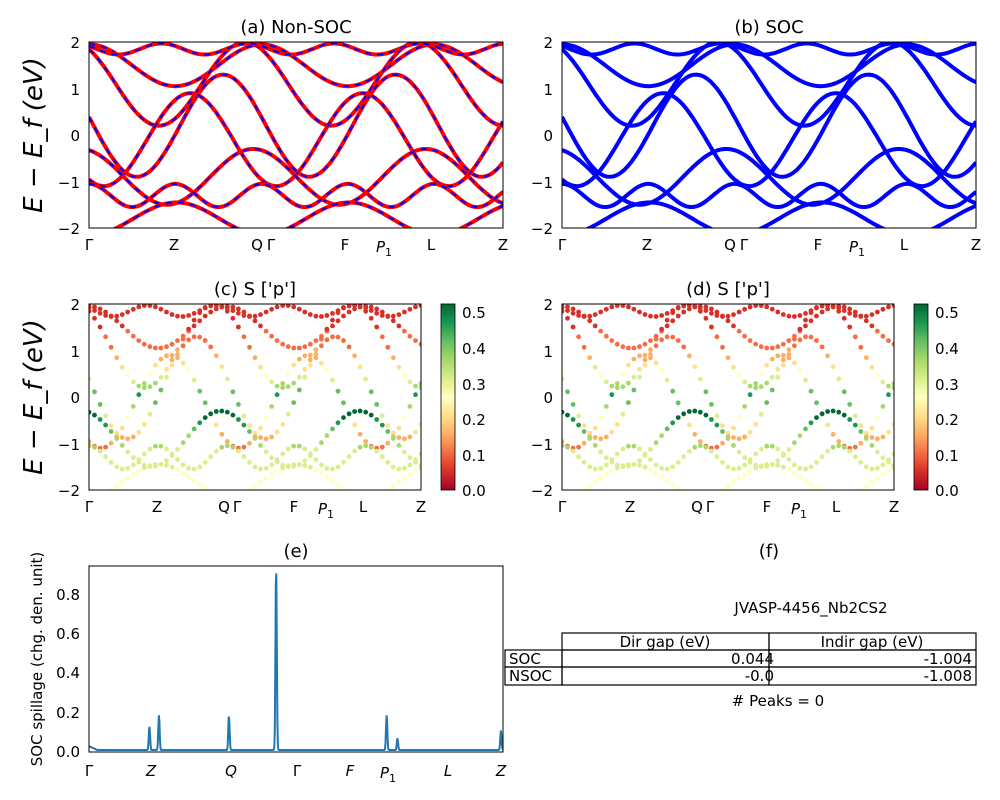 This screenshot has height=800, width=1000. What do you see at coordinates (542, 183) in the screenshot?
I see `ytick-label: −1` at bounding box center [542, 183].